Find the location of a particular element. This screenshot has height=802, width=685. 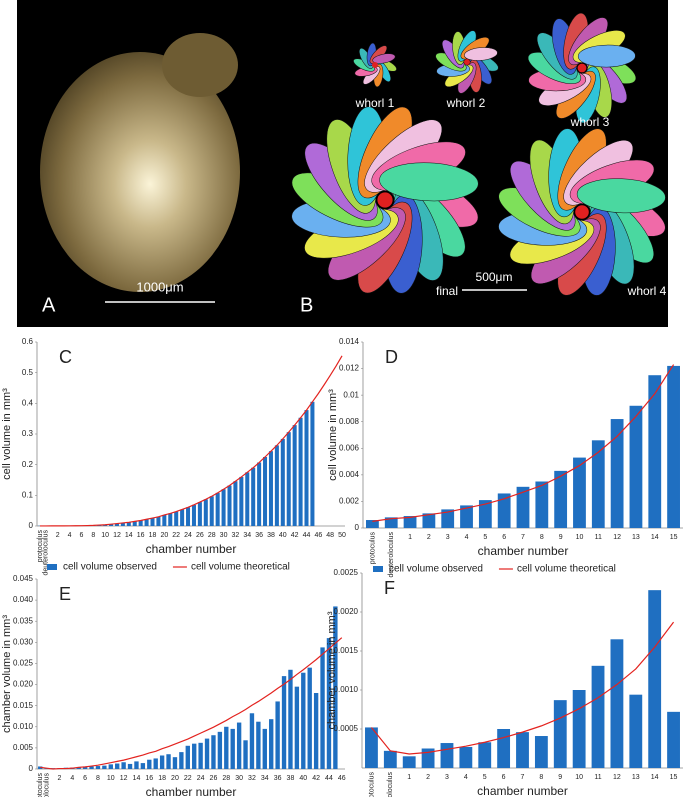

y-tick-label: 0.0025 is located at coordinates (346, 572).